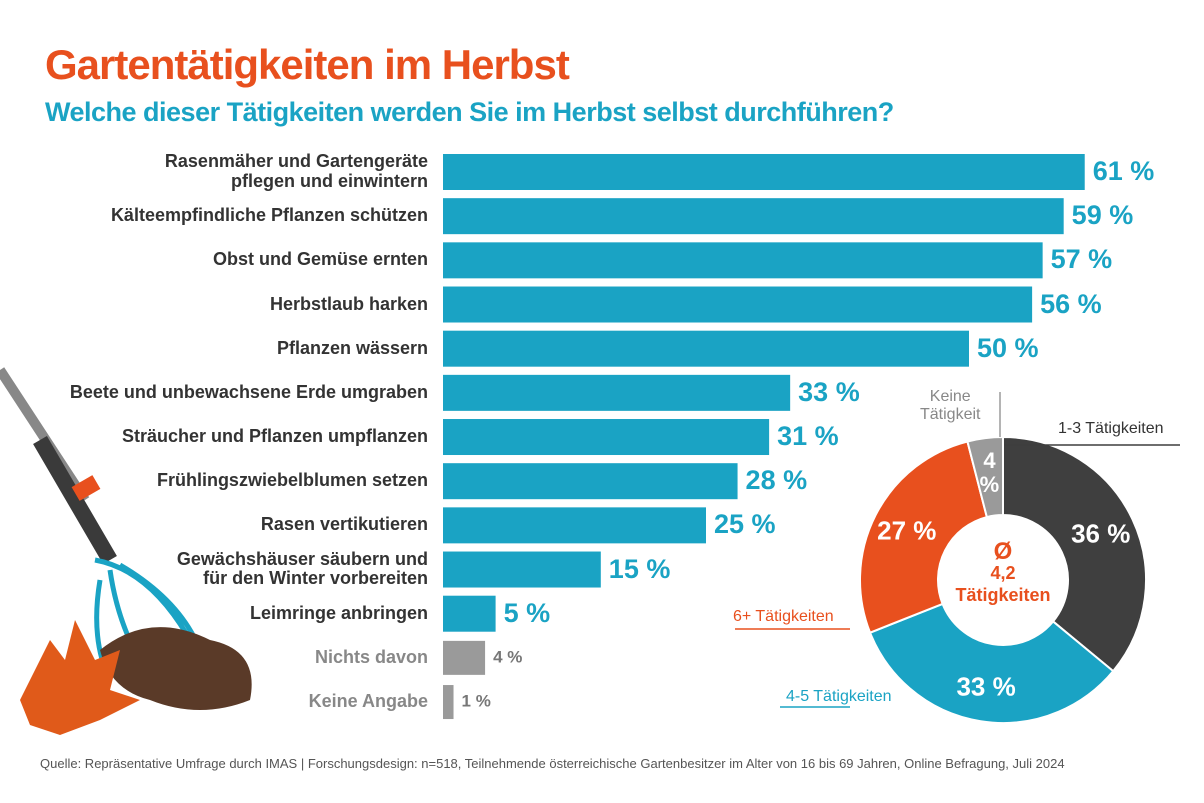 The image size is (1204, 803). What do you see at coordinates (639, 568) in the screenshot?
I see `value-label: 15 %` at bounding box center [639, 568].